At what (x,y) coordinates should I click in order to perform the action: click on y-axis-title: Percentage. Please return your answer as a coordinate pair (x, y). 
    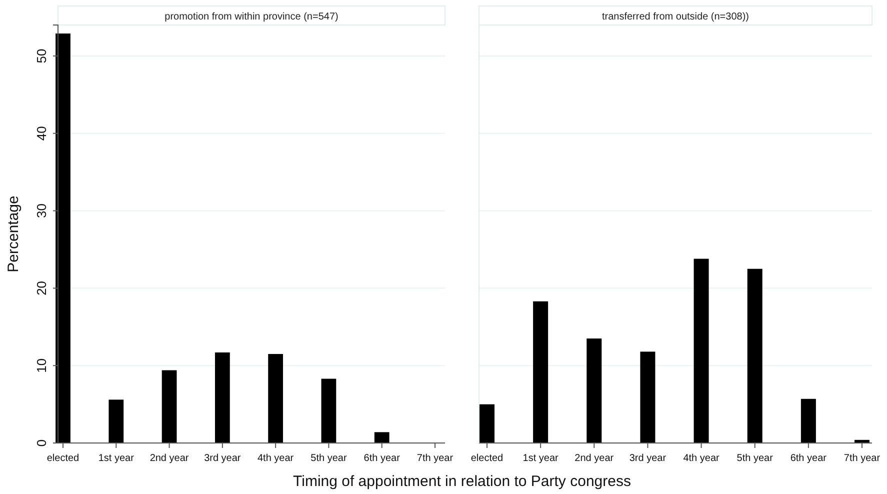
    Looking at the image, I should click on (13, 234).